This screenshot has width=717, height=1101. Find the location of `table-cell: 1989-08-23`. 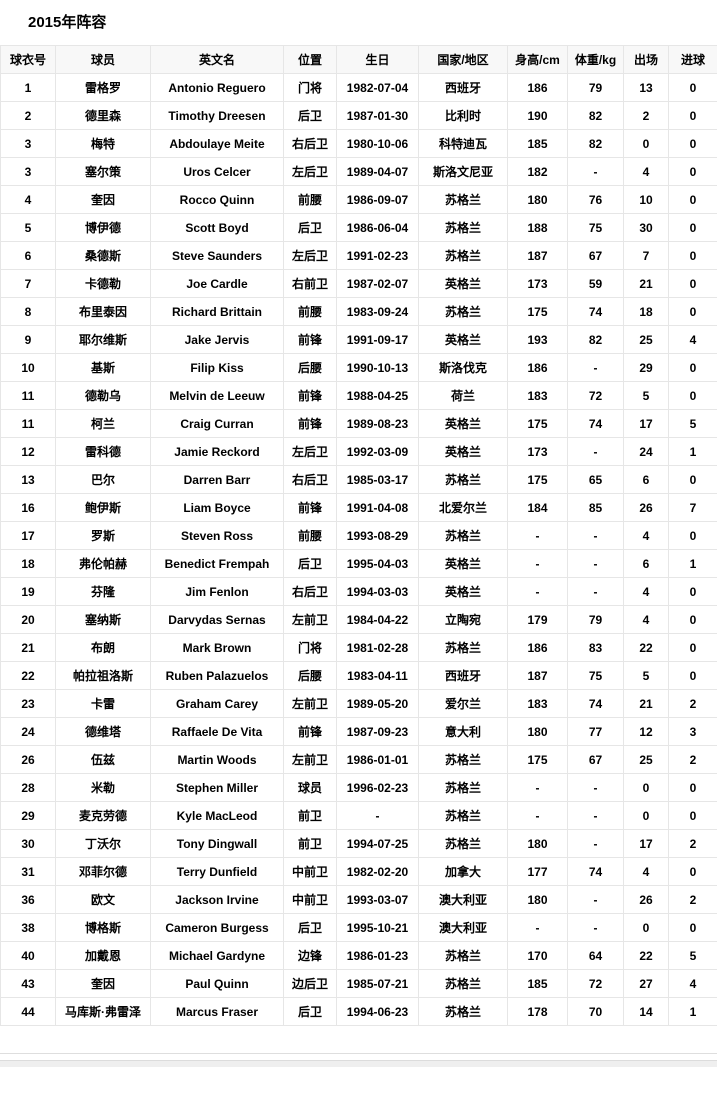

table-cell: 1989-08-23 is located at coordinates (377, 423).